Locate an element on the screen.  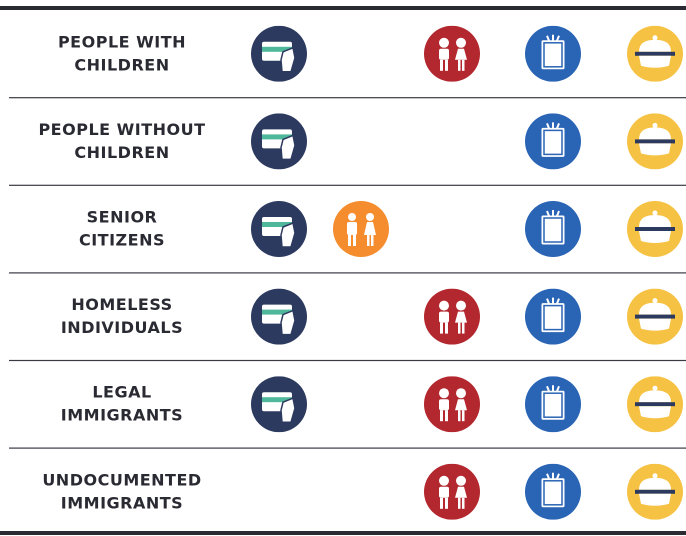
row-label: INDIVIDUALS is located at coordinates (122, 327).